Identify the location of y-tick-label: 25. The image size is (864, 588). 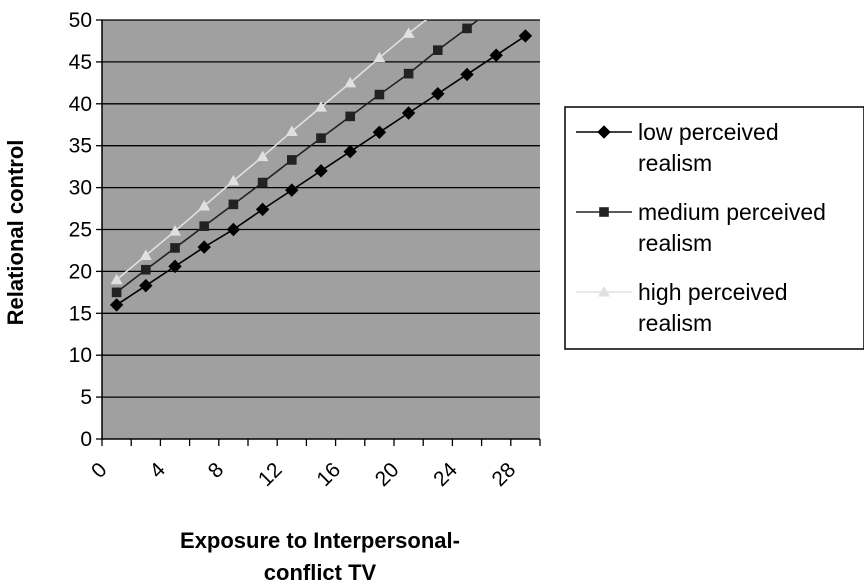
(80, 230).